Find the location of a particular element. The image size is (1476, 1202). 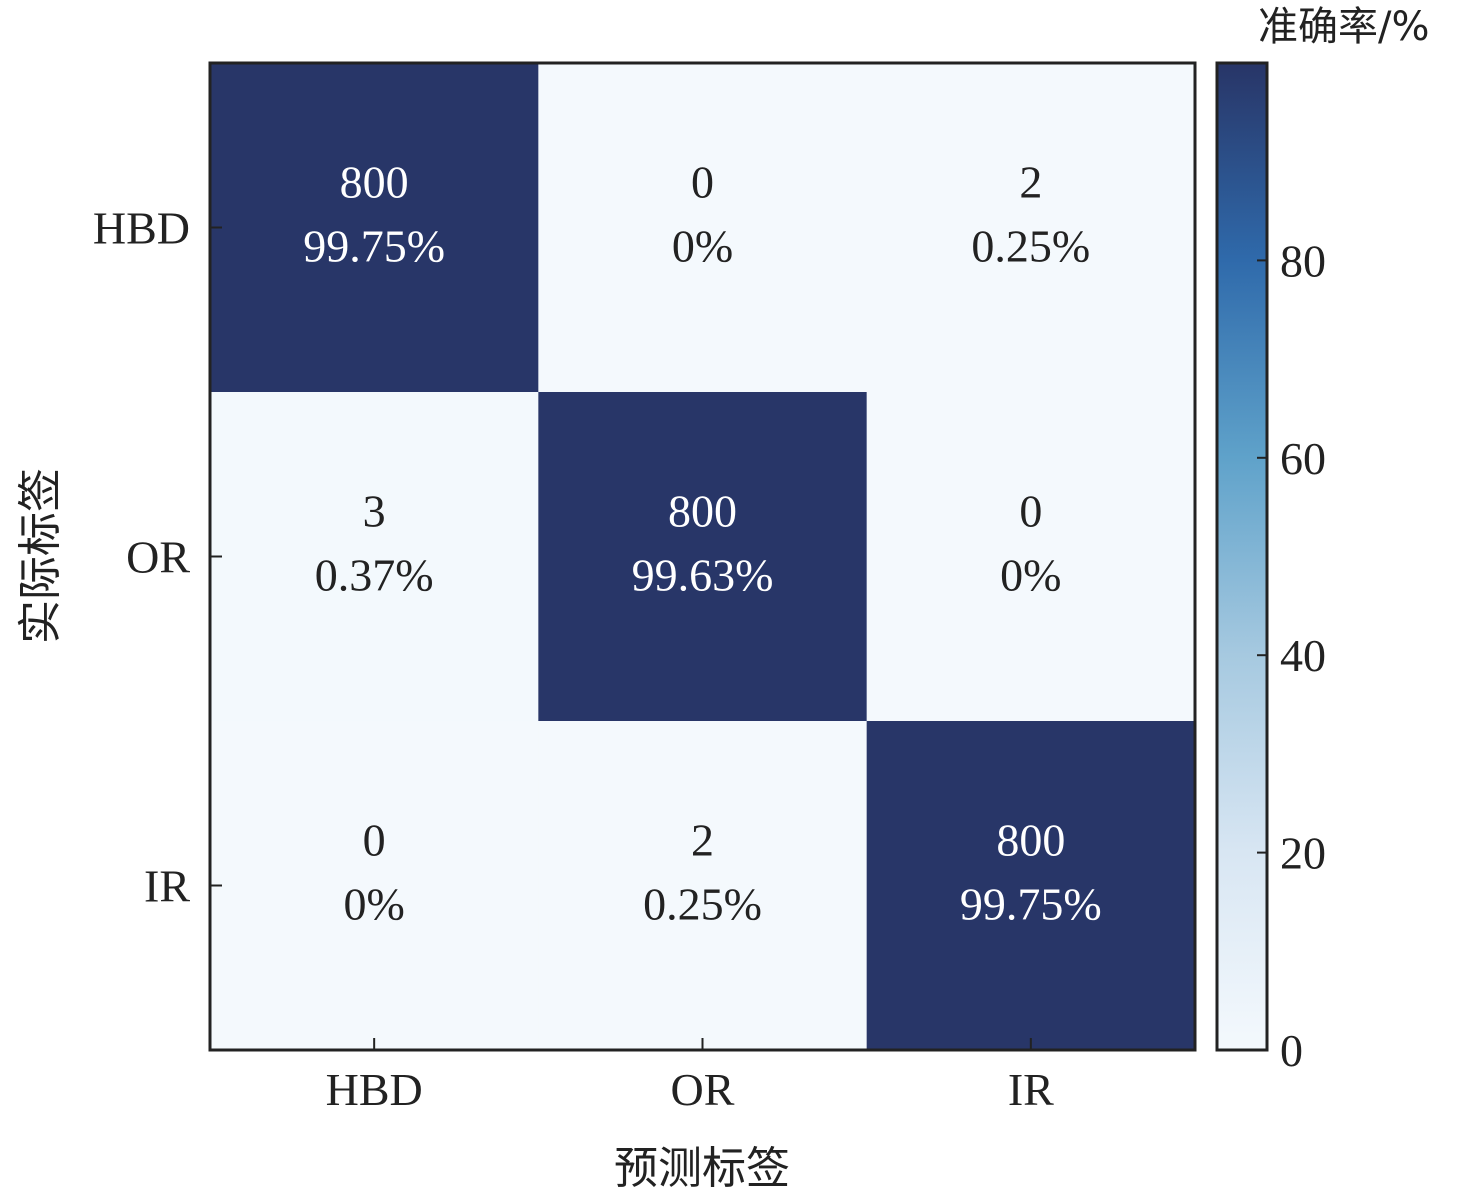

colorbar-ticks: 0 20 40 60 80 is located at coordinates (1291, 655).